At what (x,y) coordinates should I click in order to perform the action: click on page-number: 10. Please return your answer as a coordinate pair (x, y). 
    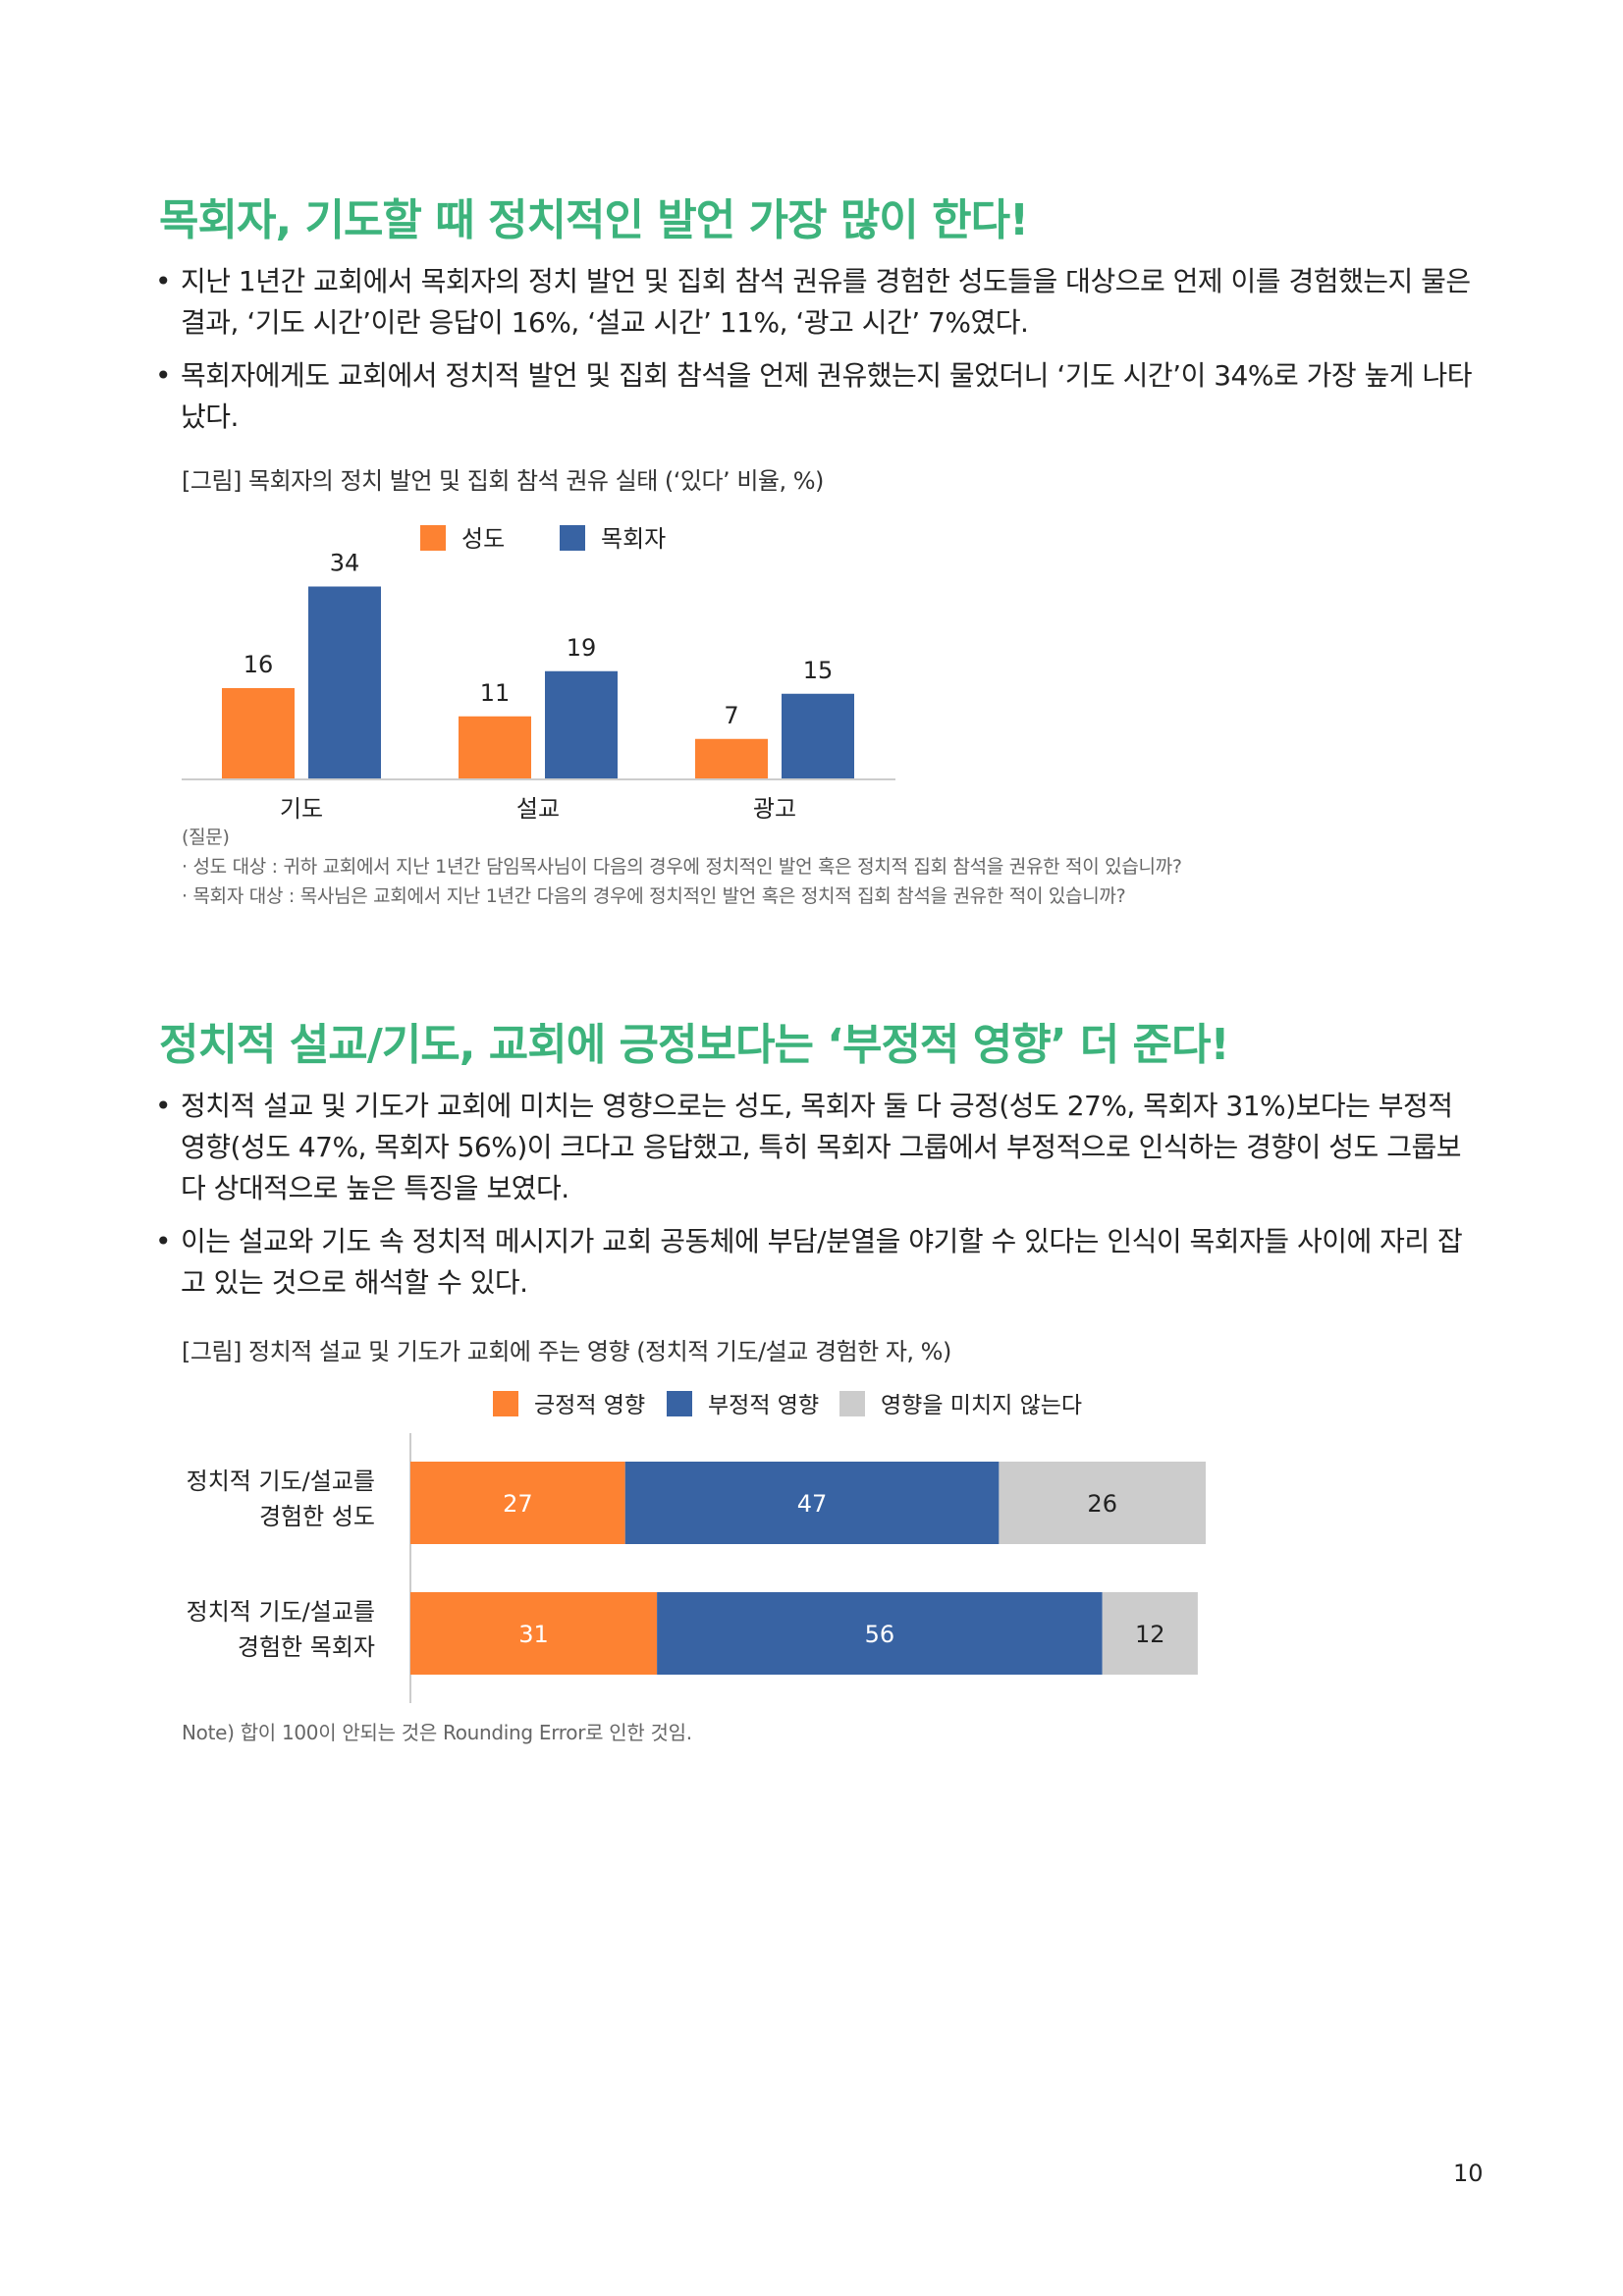
    Looking at the image, I should click on (1468, 2173).